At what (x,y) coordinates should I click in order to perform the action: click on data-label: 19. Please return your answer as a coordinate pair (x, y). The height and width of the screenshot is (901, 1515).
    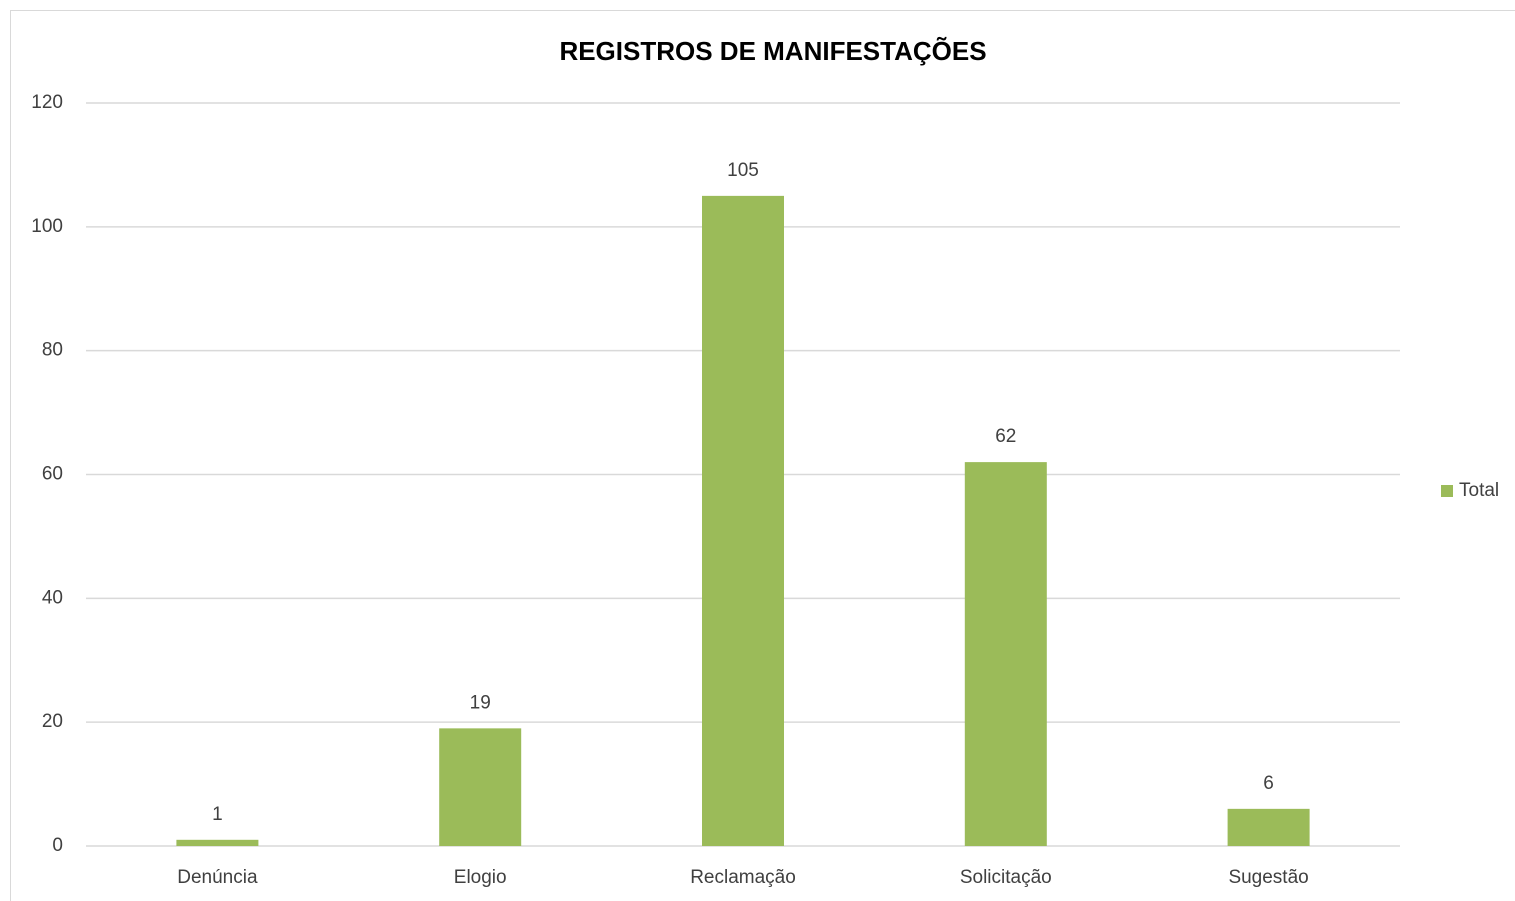
    Looking at the image, I should click on (480, 702).